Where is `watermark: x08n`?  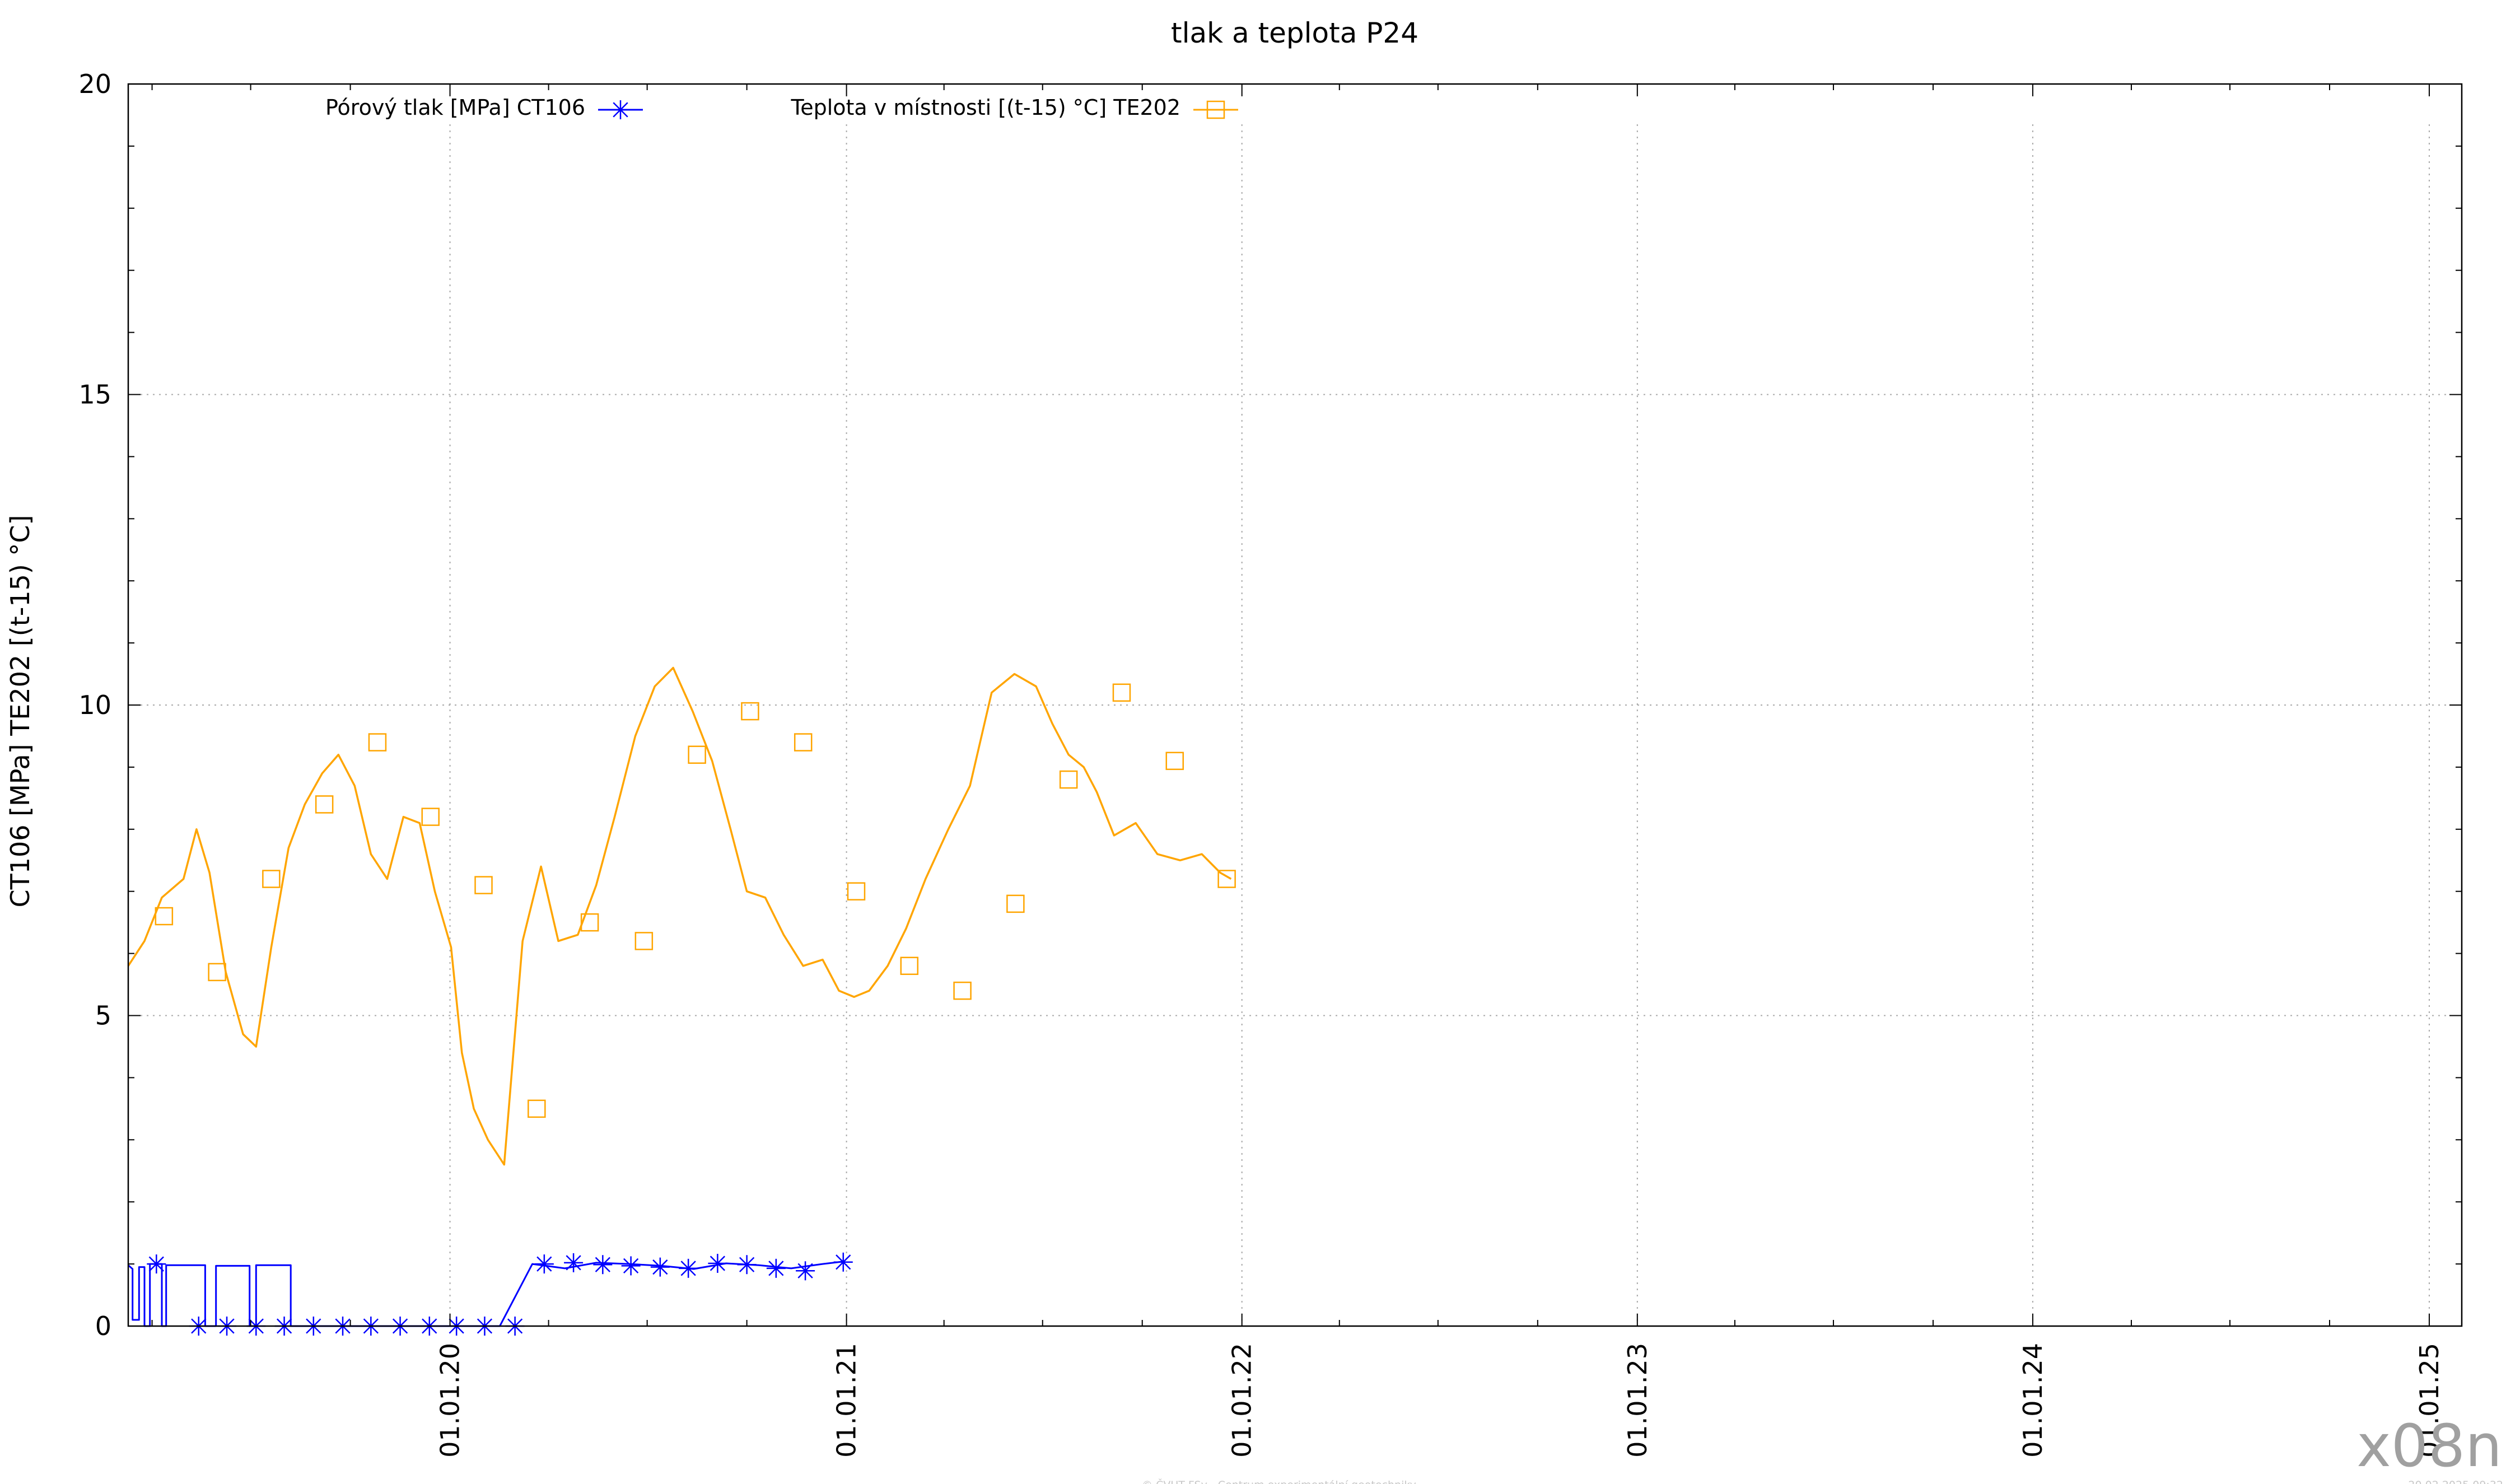 watermark: x08n is located at coordinates (2429, 1446).